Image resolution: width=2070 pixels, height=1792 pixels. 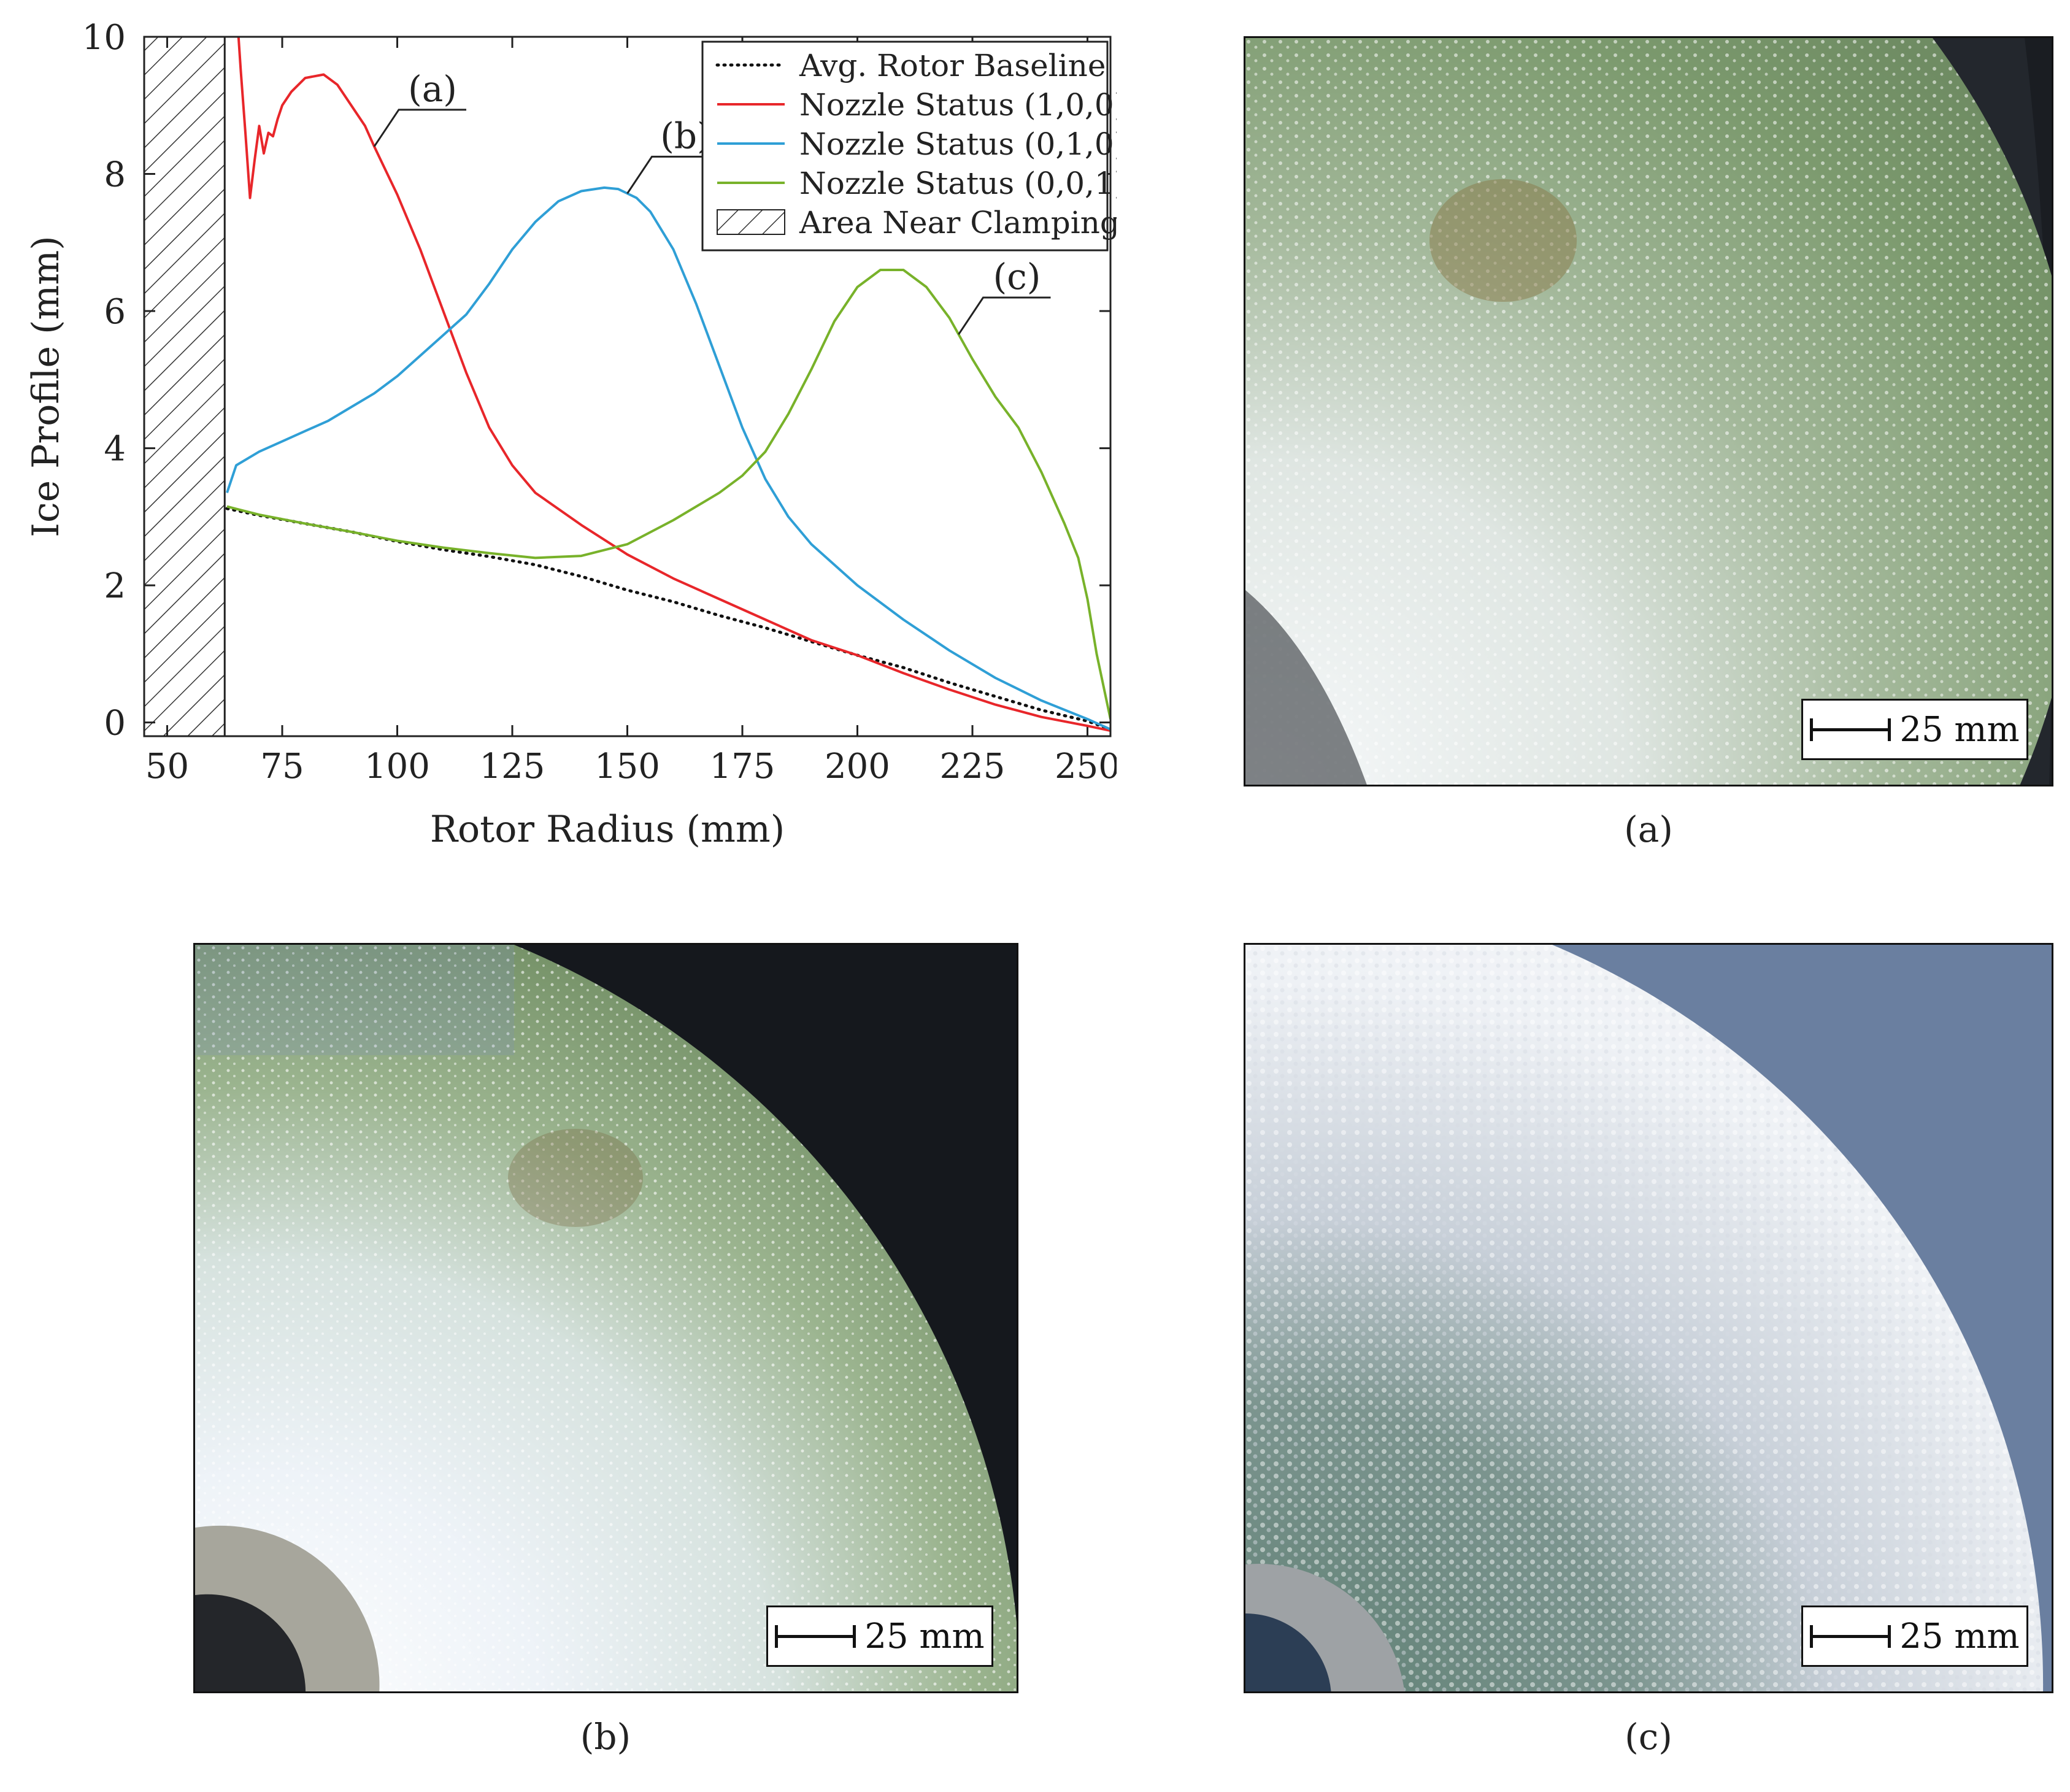 What do you see at coordinates (606, 1737) in the screenshot?
I see `caption-b: (b)` at bounding box center [606, 1737].